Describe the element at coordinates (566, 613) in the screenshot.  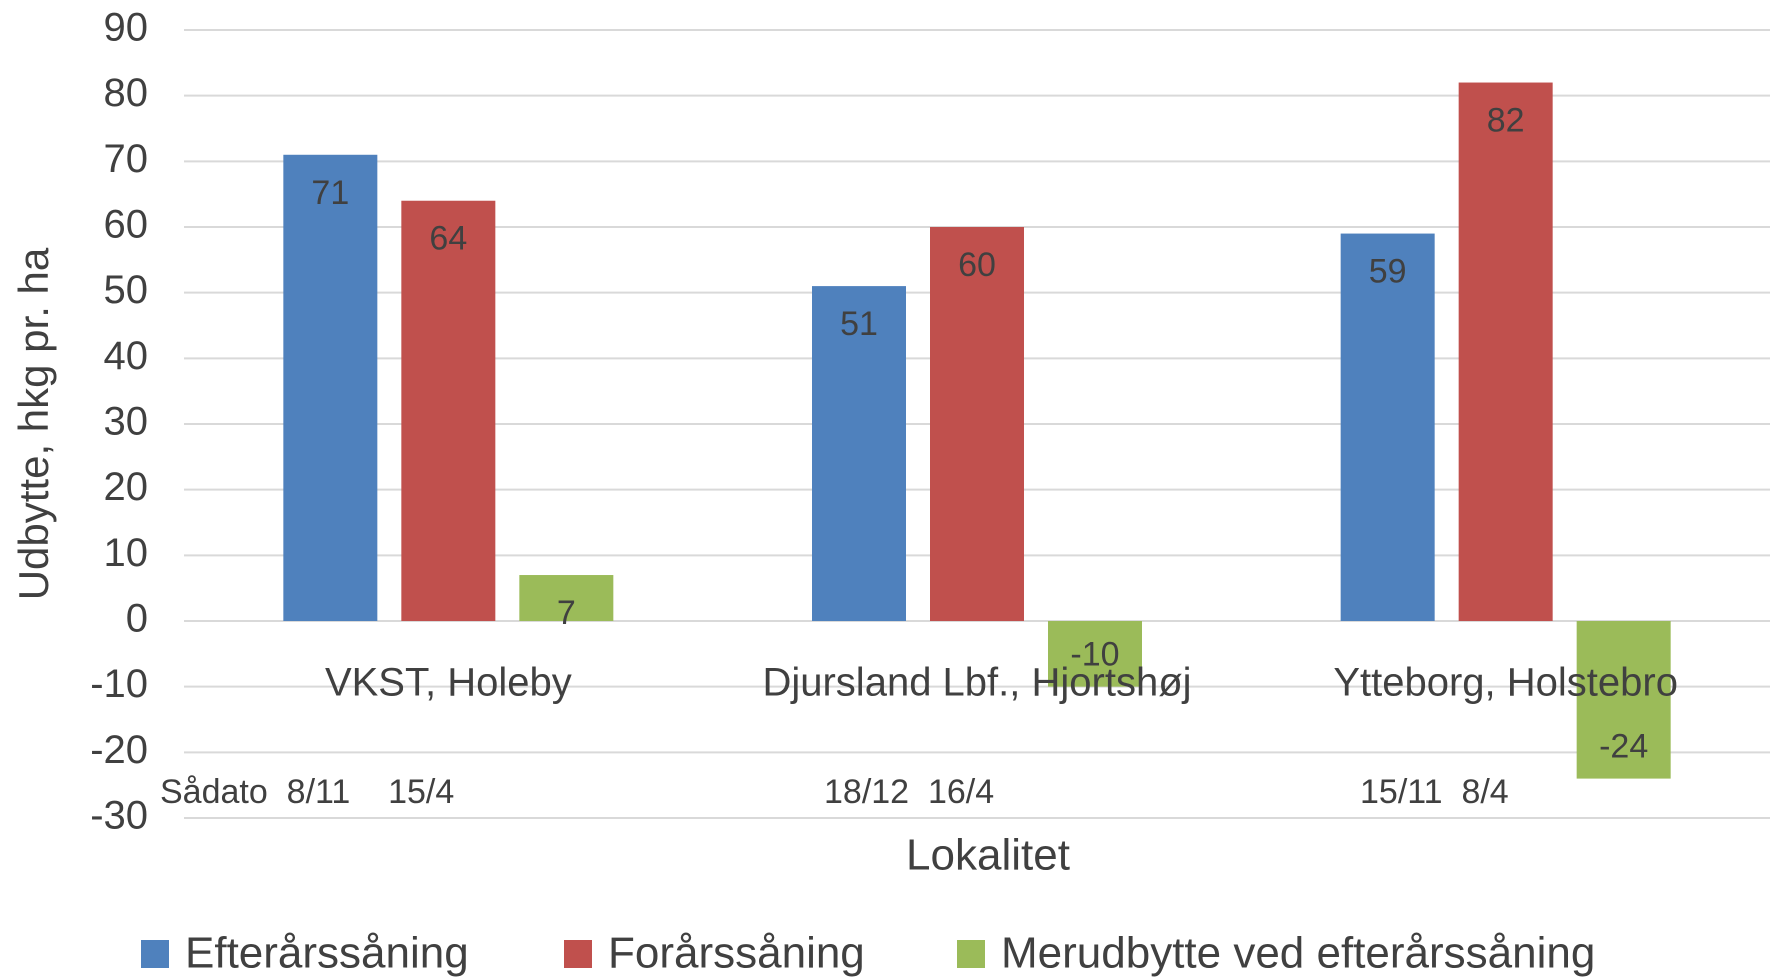
I see `data-label: 7` at that location.